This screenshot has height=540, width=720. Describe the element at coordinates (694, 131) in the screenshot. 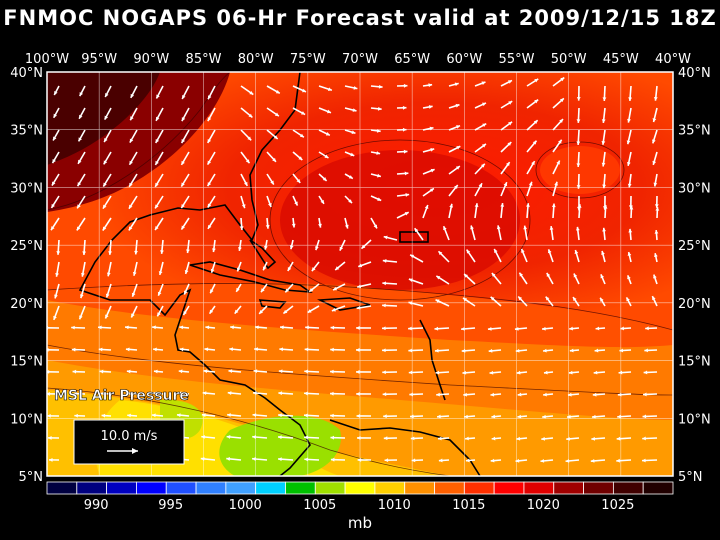

I see `lat-label: 35°N` at that location.